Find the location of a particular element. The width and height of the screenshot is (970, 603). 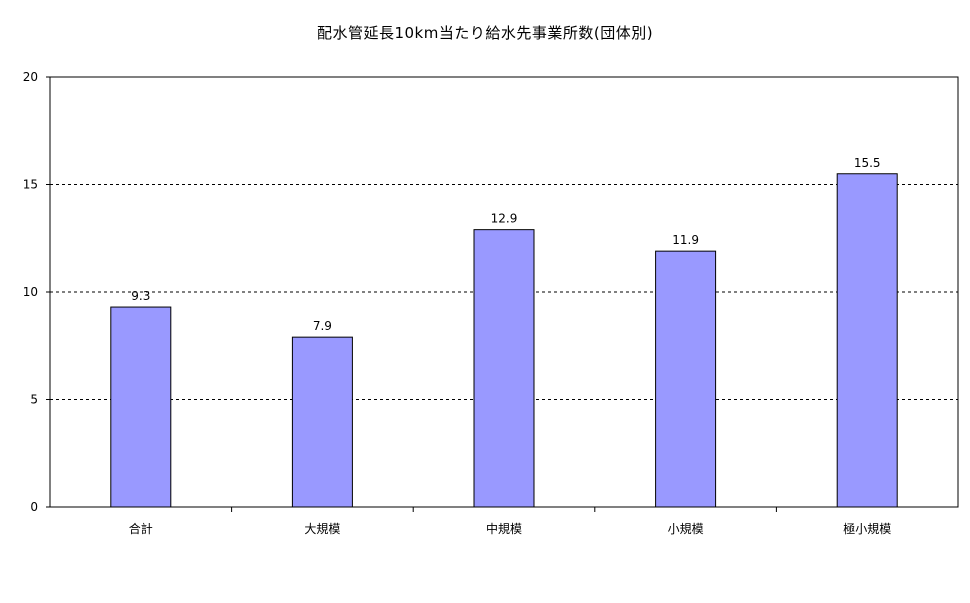

x-tick-label: 合計 is located at coordinates (141, 528).